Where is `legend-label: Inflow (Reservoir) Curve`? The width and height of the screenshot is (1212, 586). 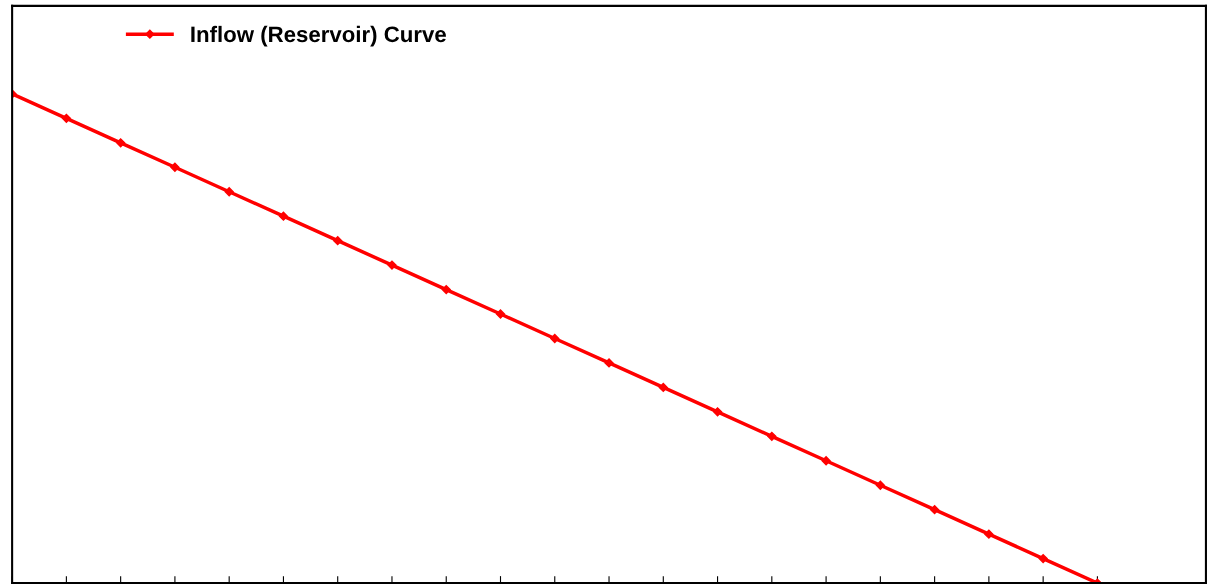 legend-label: Inflow (Reservoir) Curve is located at coordinates (318, 36).